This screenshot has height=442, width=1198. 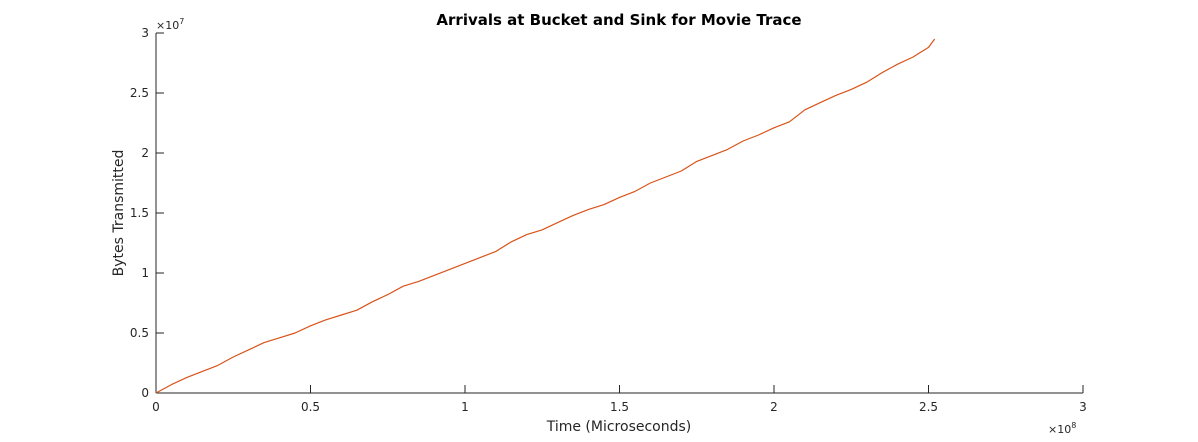 I want to click on y-tick-label: 2.5, so click(x=139, y=93).